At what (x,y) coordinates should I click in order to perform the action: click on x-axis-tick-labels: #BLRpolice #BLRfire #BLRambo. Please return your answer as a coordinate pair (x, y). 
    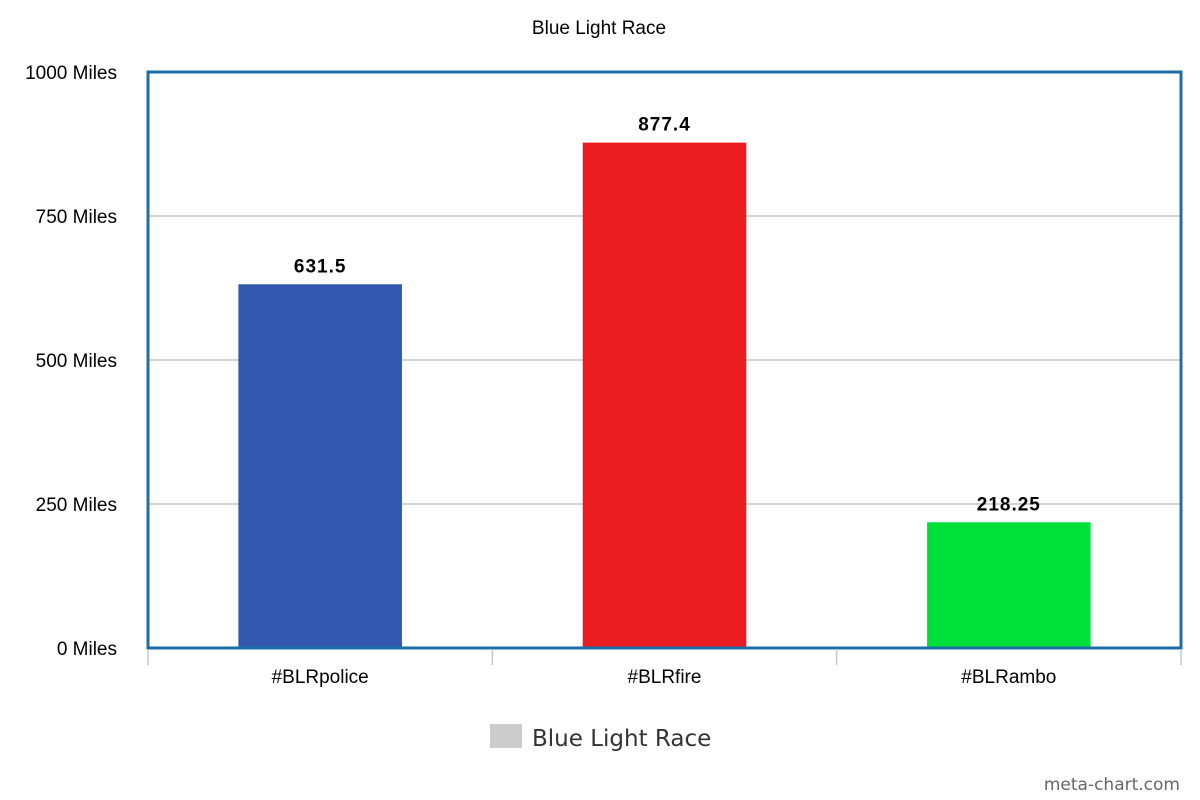
    Looking at the image, I should click on (664, 668).